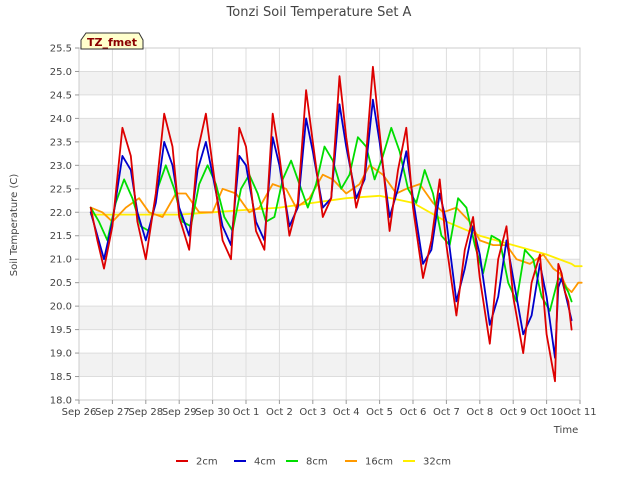  I want to click on y-tick-label: 18.5, so click(61, 377).